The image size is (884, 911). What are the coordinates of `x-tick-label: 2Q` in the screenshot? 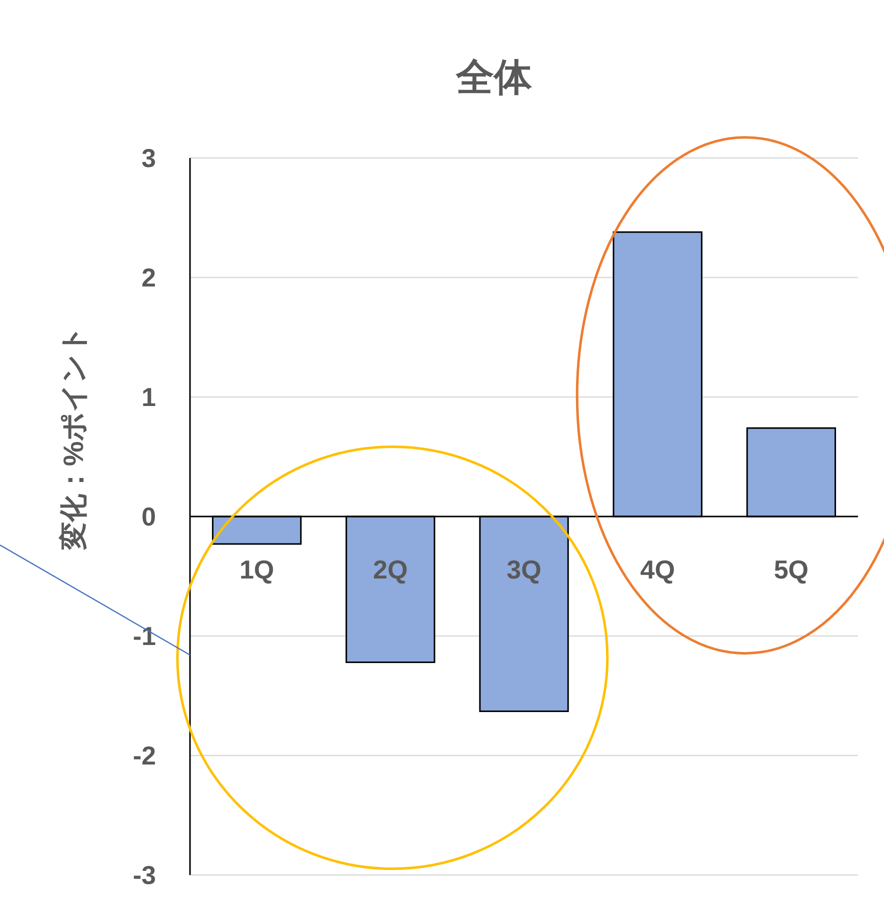 It's located at (390, 569).